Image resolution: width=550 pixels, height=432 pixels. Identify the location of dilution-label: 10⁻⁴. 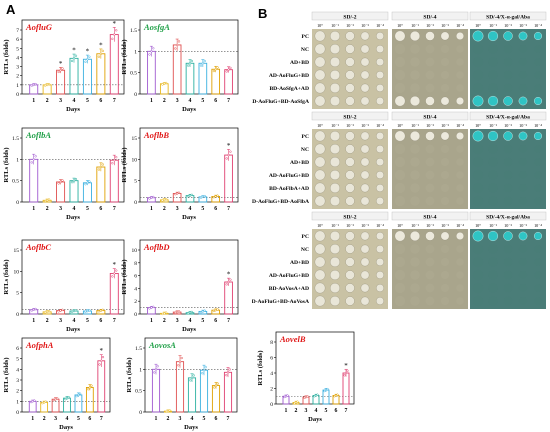
(380, 225).